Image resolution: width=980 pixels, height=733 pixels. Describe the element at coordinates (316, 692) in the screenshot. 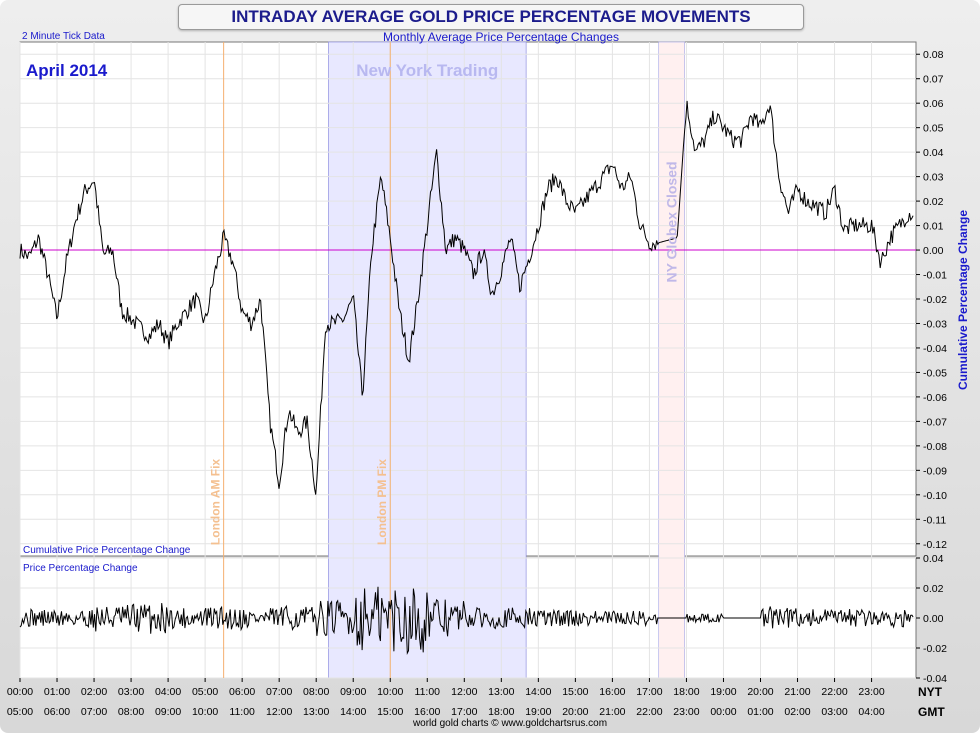

I see `x-tick-label-nyt: 08:00` at that location.